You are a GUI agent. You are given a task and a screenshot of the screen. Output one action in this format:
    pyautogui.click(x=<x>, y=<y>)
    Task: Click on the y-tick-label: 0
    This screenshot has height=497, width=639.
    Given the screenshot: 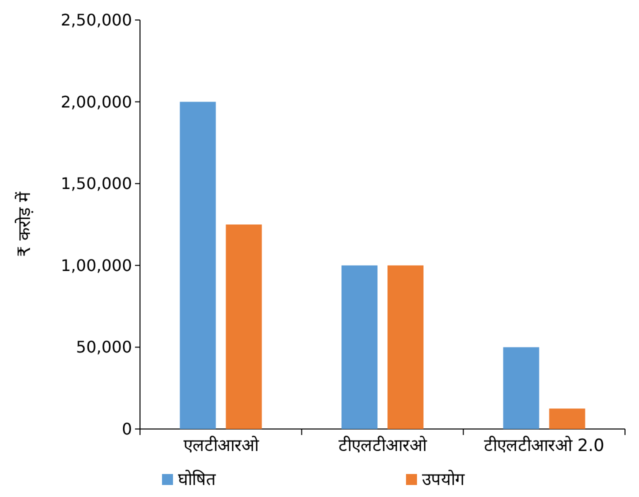 What is the action you would take?
    pyautogui.click(x=127, y=429)
    